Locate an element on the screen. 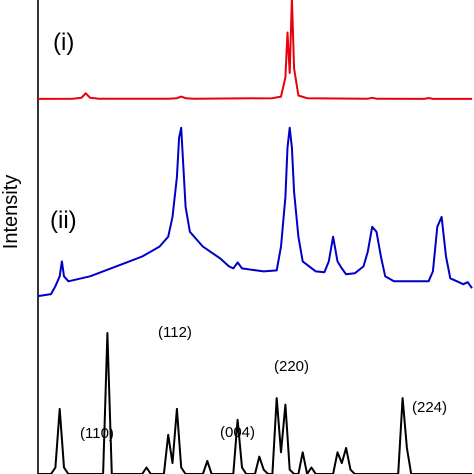  y-axis-label: Intensity is located at coordinates (11, 212).